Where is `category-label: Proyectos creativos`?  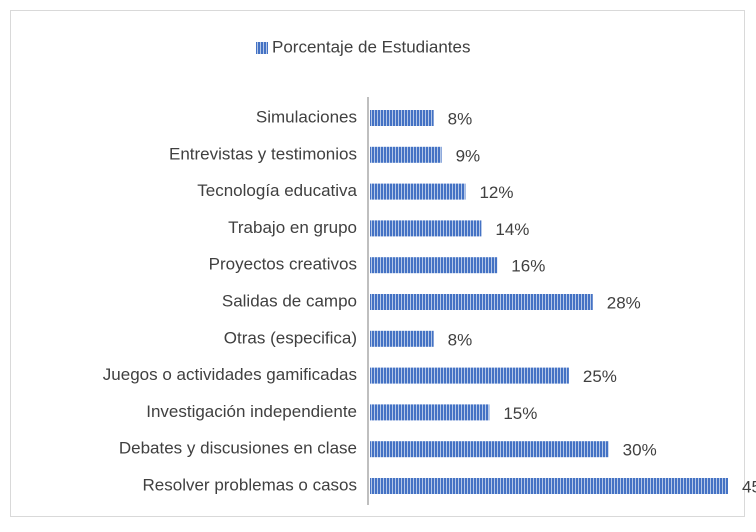 category-label: Proyectos creativos is located at coordinates (283, 264).